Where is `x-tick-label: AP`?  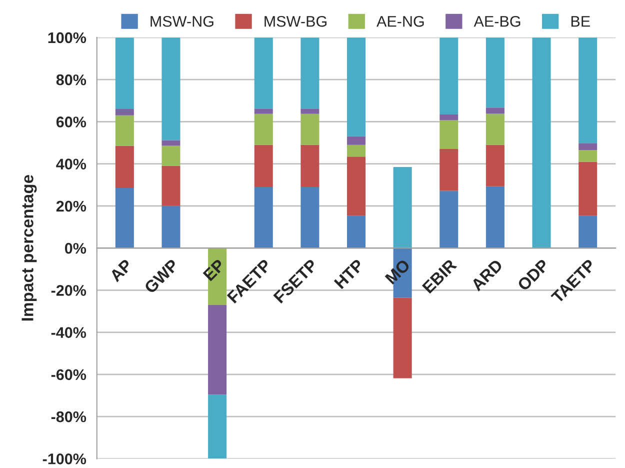
x-tick-label: AP is located at coordinates (121, 270).